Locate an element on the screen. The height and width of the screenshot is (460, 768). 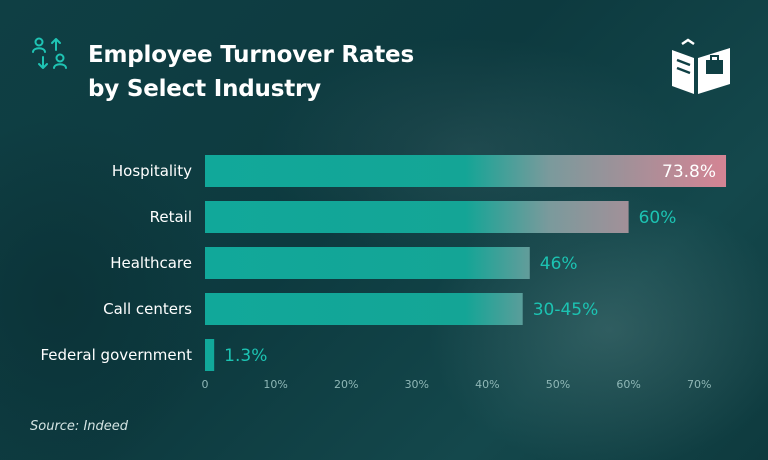
people-exchange-icon is located at coordinates (49, 53).